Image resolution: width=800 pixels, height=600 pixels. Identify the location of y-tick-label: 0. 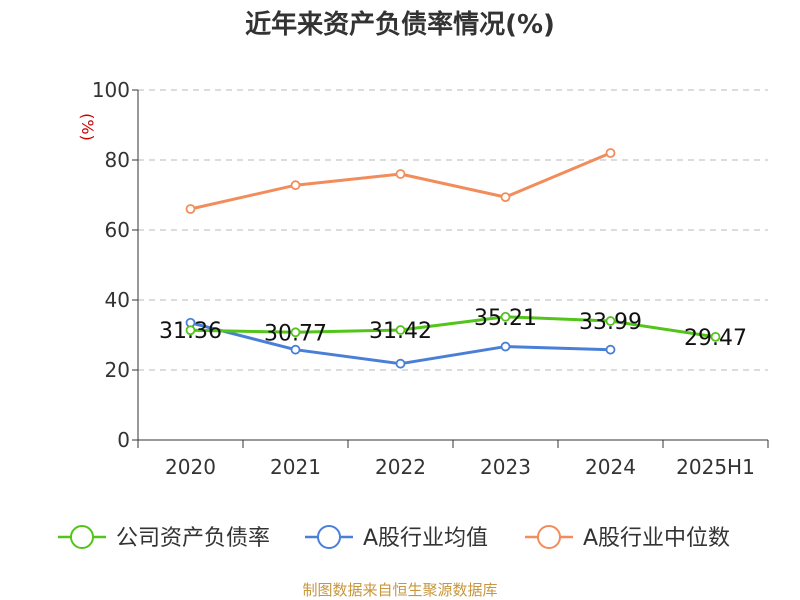
(123, 440).